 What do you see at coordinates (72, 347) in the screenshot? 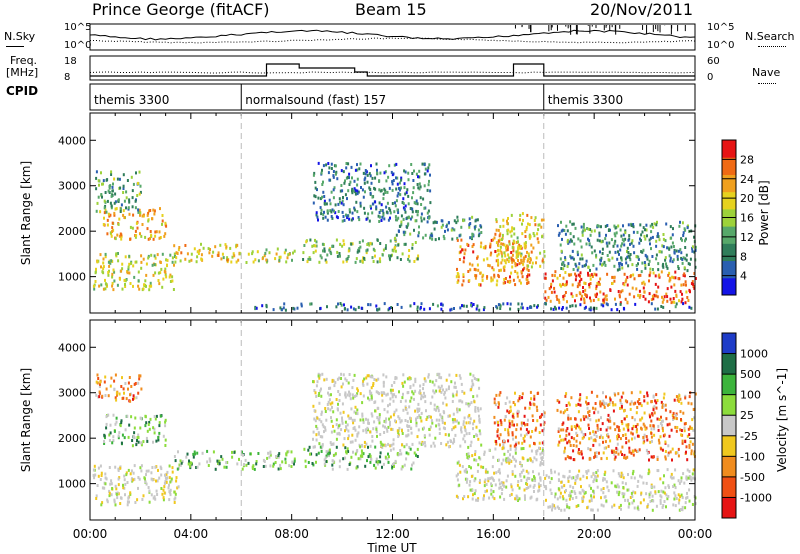
I see `y-tick-label: 4000` at bounding box center [72, 347].